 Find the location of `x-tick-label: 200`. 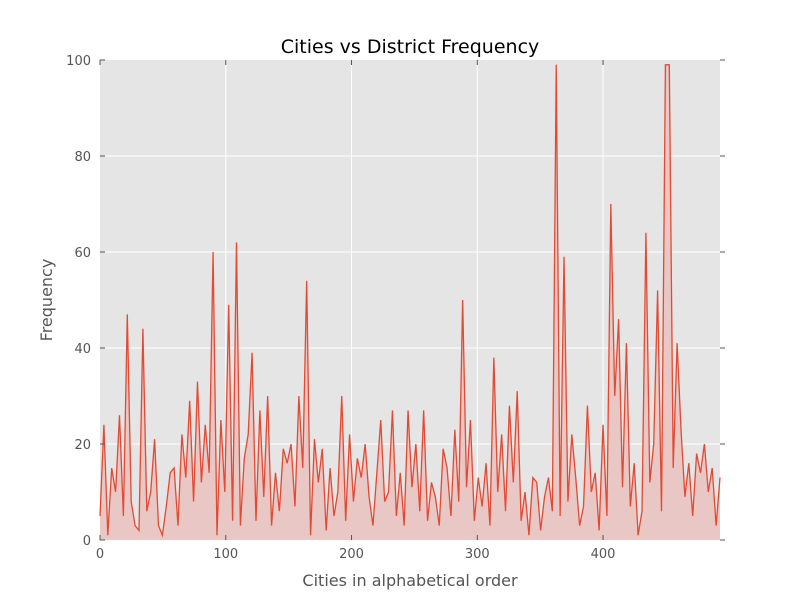

x-tick-label: 200 is located at coordinates (351, 554).